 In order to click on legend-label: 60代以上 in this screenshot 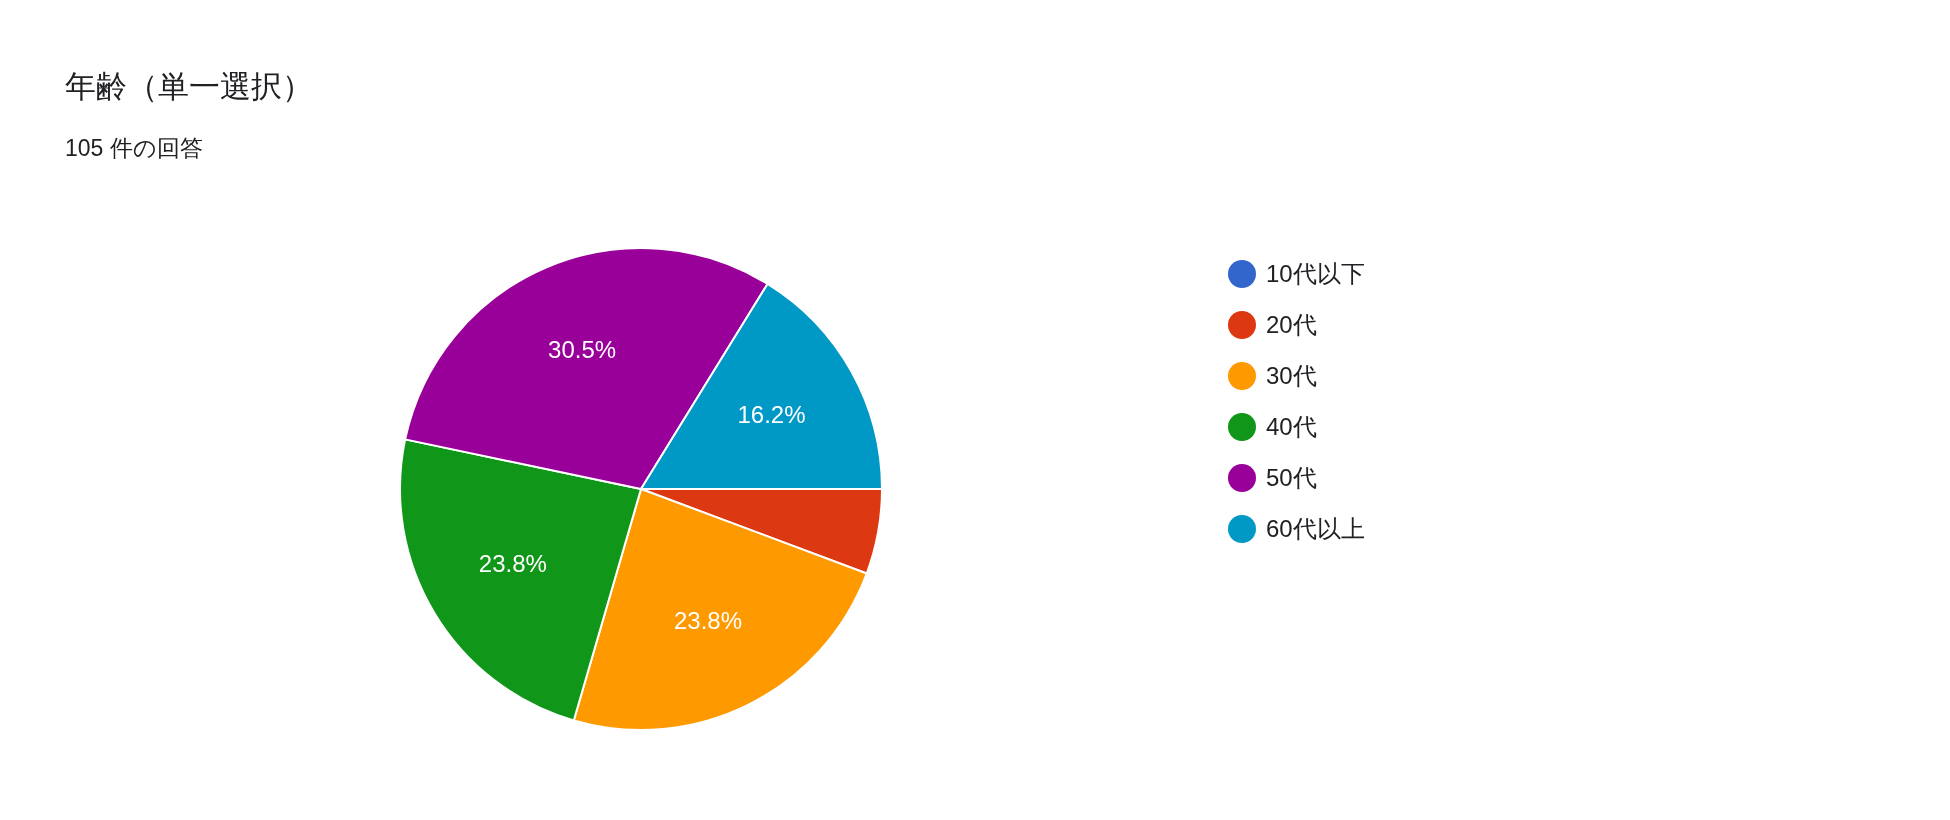, I will do `click(1315, 528)`.